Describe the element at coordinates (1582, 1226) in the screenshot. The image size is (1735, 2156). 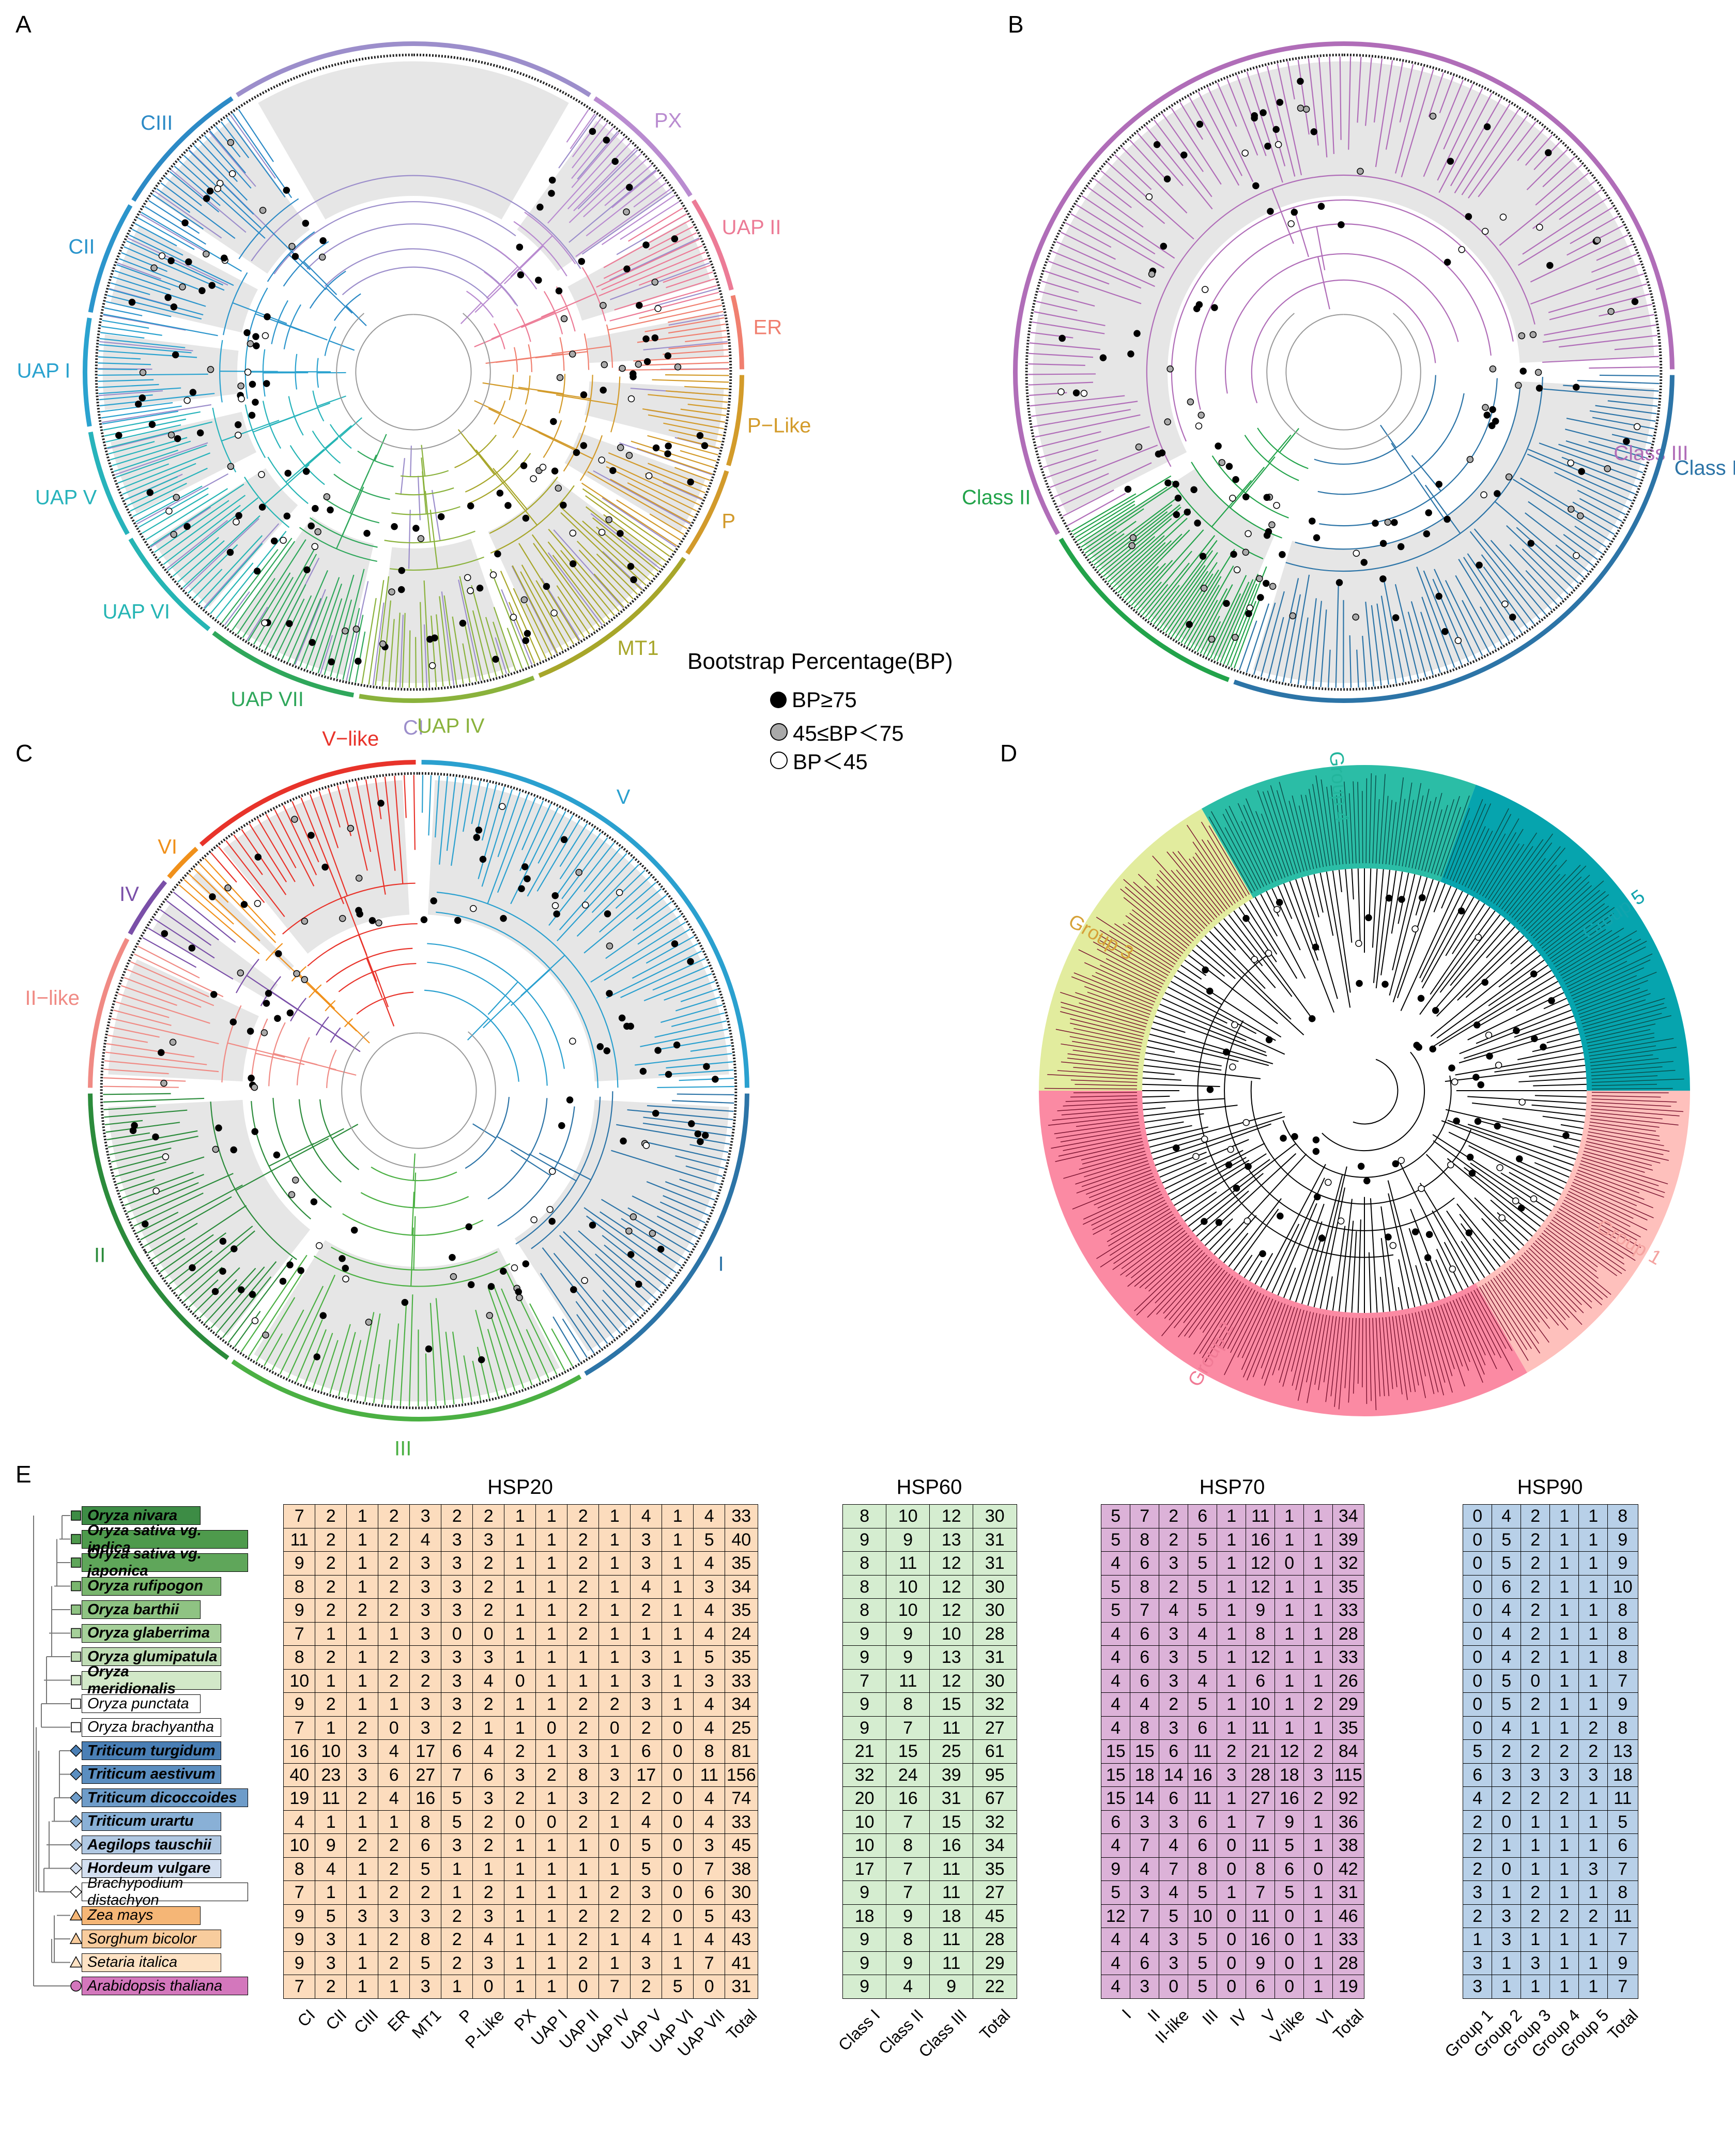
I see `gene-labels` at that location.